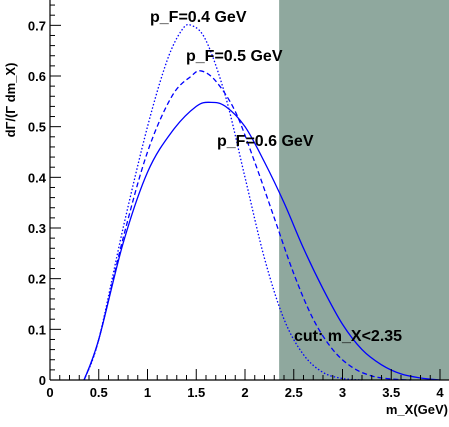 This screenshot has height=427, width=449. What do you see at coordinates (265, 141) in the screenshot?
I see `label-pf-06: p_F=0.6 GeV` at bounding box center [265, 141].